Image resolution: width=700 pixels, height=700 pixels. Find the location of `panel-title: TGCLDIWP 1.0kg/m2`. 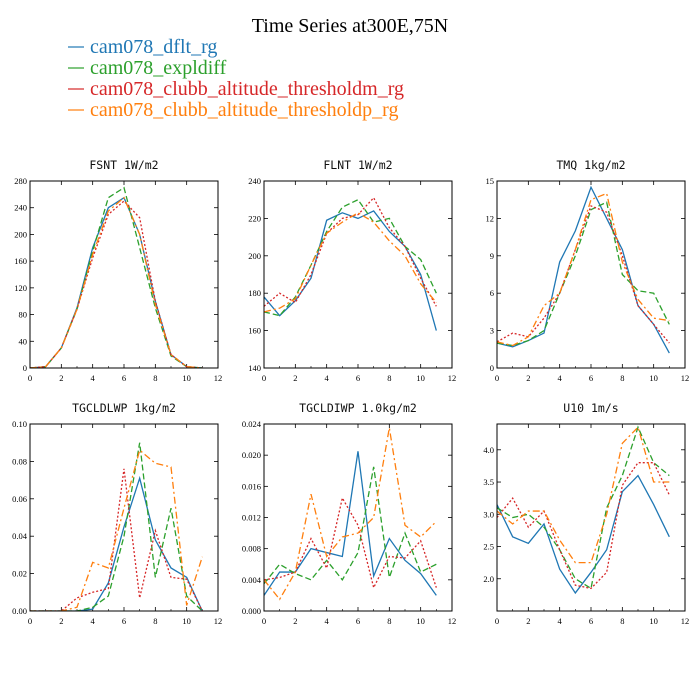

panel-title: TGCLDIWP 1.0kg/m2 is located at coordinates (358, 408).